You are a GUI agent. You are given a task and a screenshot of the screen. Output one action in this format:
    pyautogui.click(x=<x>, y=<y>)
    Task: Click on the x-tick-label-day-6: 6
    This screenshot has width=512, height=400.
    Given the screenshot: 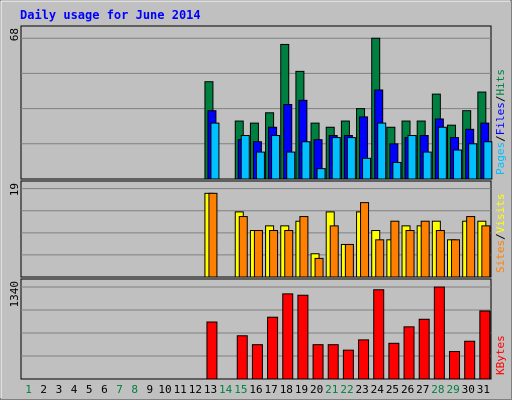 What is the action you would take?
    pyautogui.click(x=104, y=389)
    